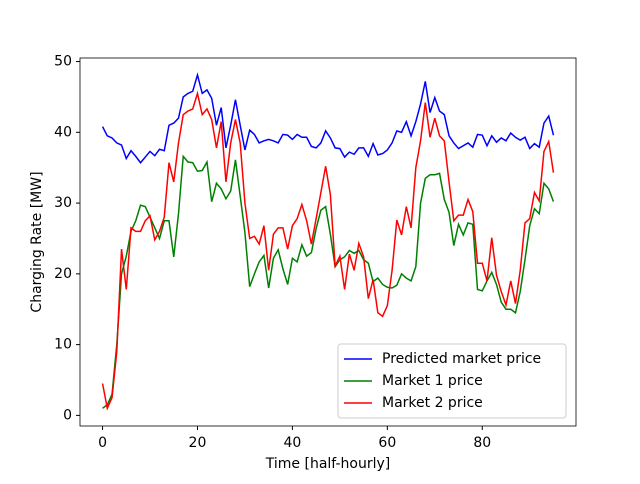 The image size is (640, 484). I want to click on x-tick-label: 80, so click(482, 443).